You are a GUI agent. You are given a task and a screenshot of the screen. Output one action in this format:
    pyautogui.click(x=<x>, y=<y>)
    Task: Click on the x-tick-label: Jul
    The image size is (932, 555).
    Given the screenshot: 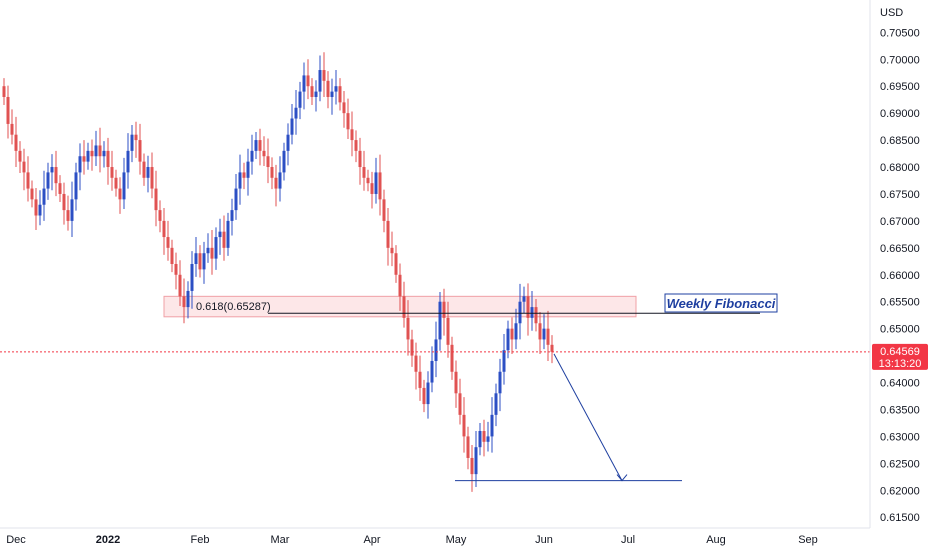 What is the action you would take?
    pyautogui.click(x=628, y=540)
    